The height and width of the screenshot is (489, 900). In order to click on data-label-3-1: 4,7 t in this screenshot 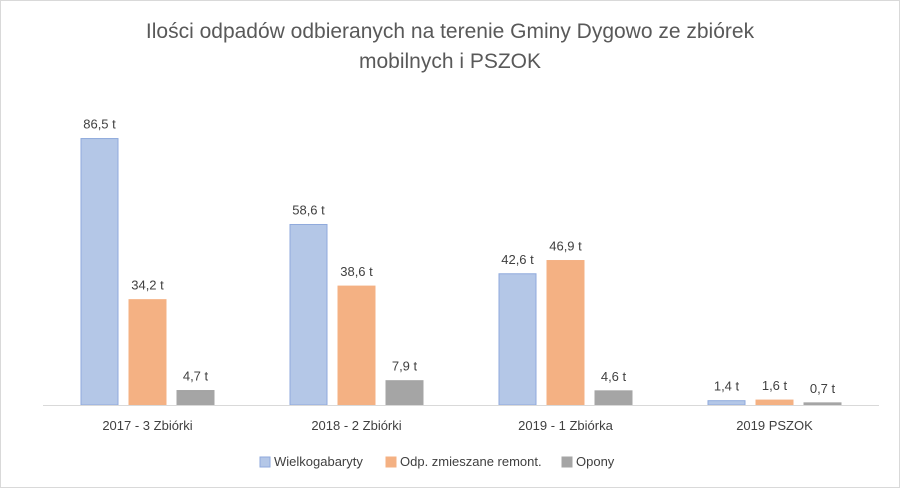, I will do `click(196, 376)`.